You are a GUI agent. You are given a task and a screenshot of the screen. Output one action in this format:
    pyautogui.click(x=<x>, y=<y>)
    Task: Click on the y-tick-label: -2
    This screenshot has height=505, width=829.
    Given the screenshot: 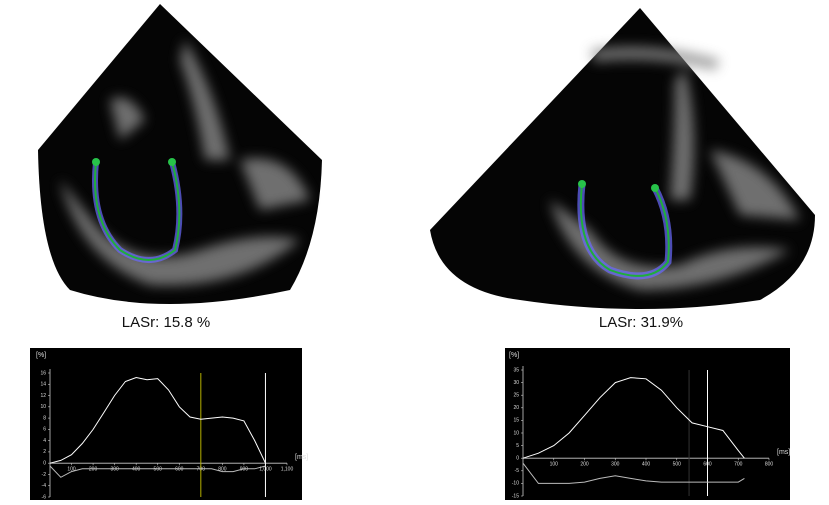 What is the action you would take?
    pyautogui.click(x=44, y=475)
    